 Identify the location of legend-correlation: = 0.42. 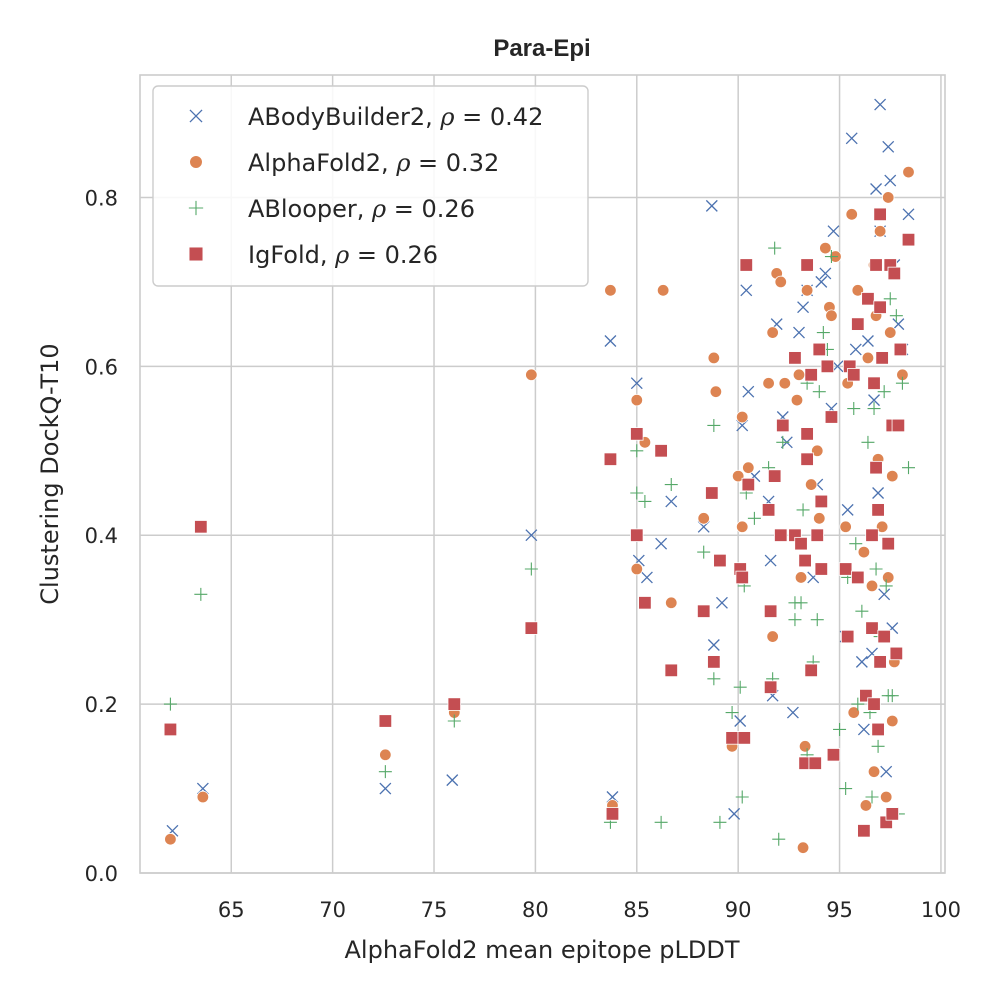
(499, 117).